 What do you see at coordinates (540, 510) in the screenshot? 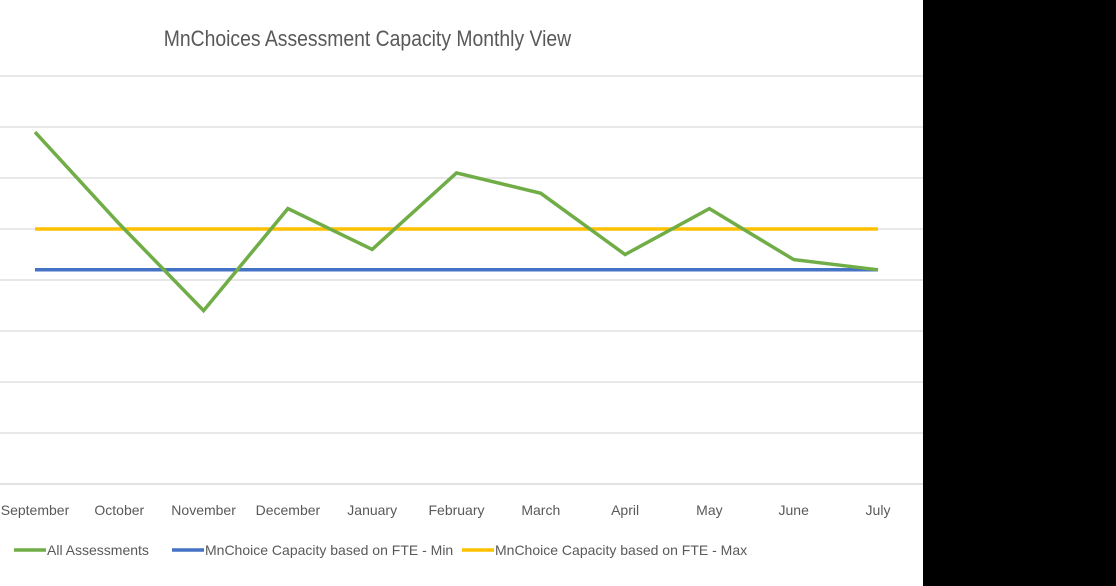
I see `x-tick-label: March` at bounding box center [540, 510].